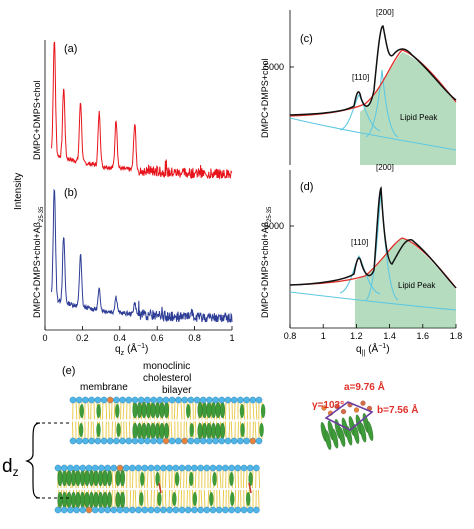 This screenshot has width=474, height=529. What do you see at coordinates (359, 242) in the screenshot?
I see `panel-d-peak-110: [110]` at bounding box center [359, 242].